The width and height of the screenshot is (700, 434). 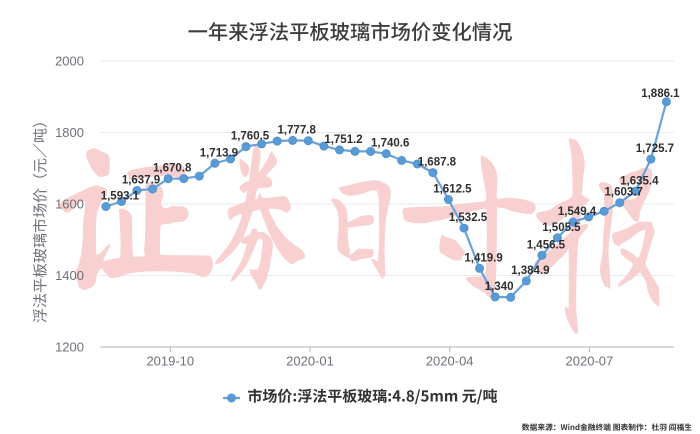 I want to click on svg-text: 2020-07, so click(x=590, y=361).